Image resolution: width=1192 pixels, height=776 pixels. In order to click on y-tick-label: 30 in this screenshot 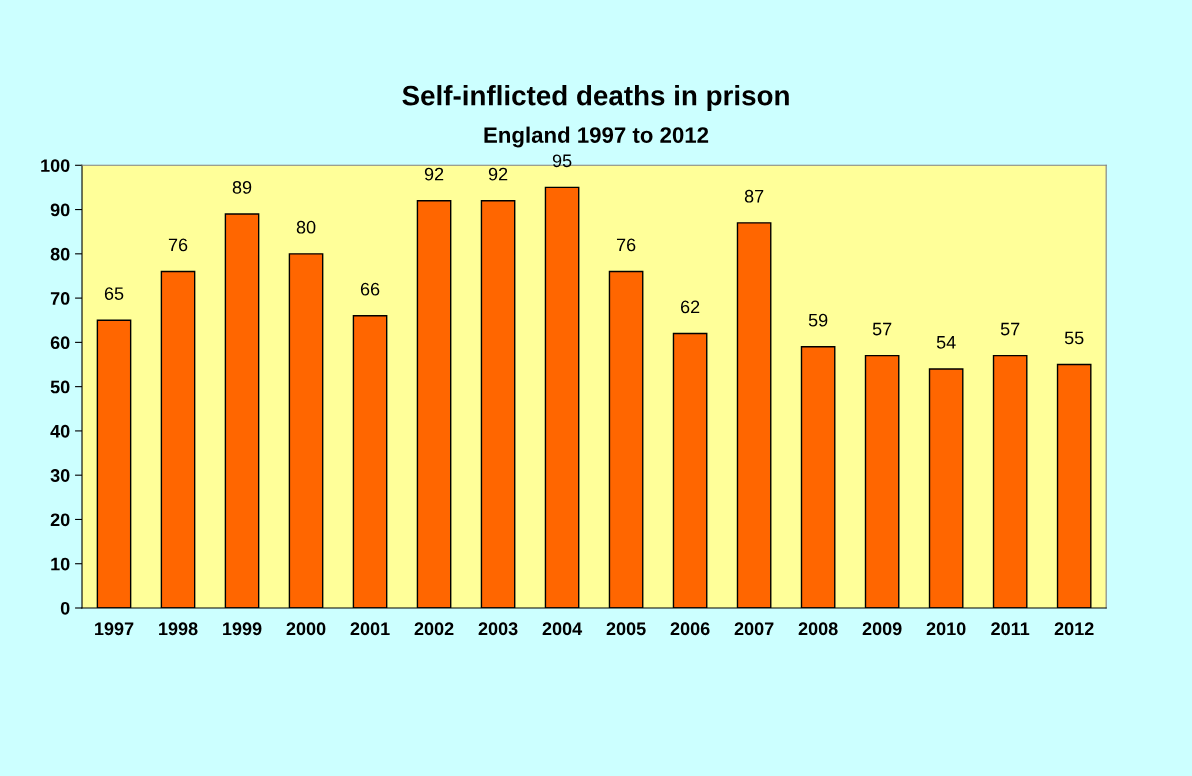, I will do `click(60, 475)`.